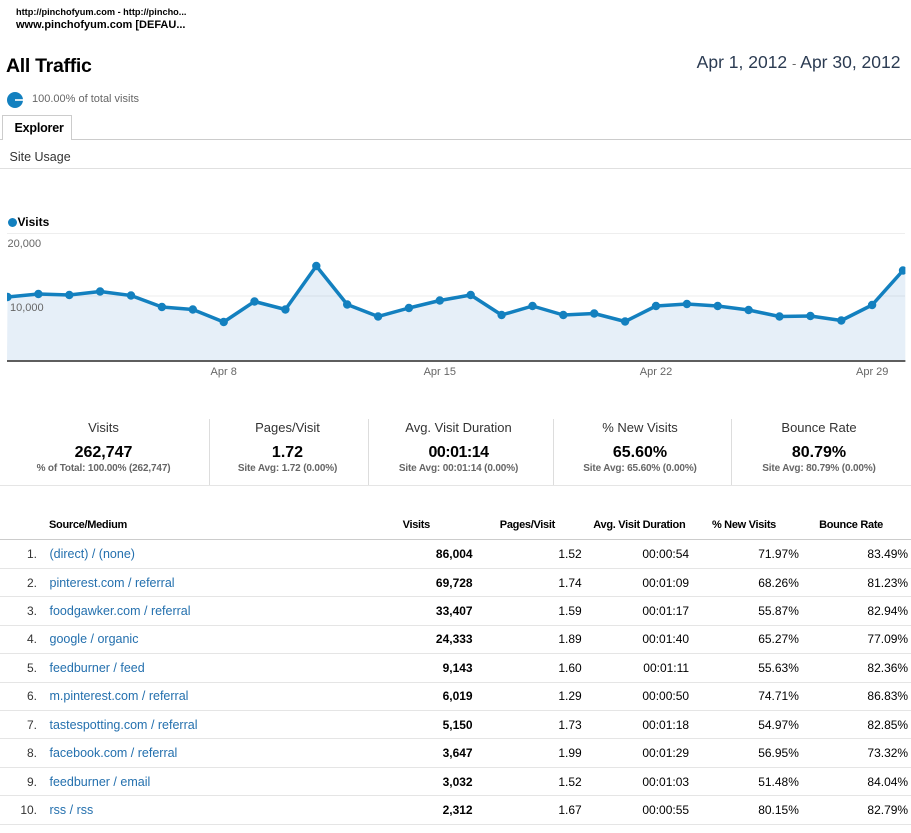  Describe the element at coordinates (440, 372) in the screenshot. I see `svg-text: Apr 15` at that location.